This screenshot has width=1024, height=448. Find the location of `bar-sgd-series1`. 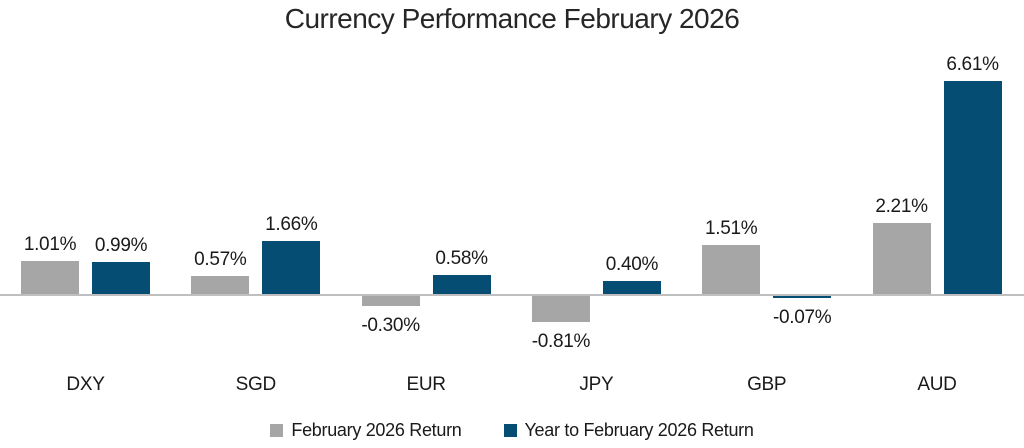

bar-sgd-series1 is located at coordinates (220, 284).